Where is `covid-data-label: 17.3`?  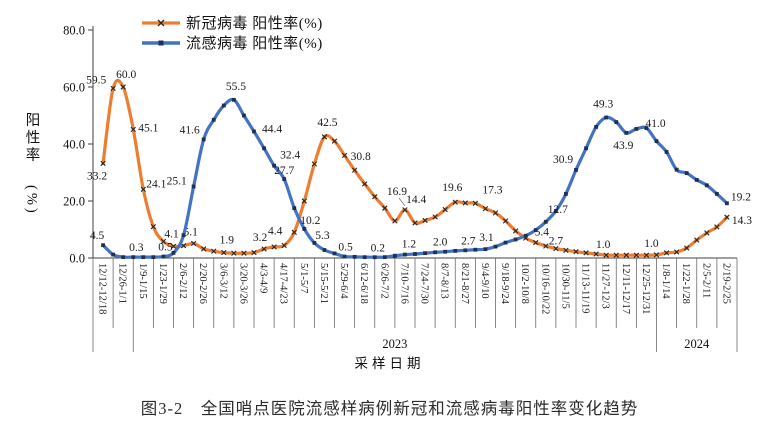
covid-data-label: 17.3 is located at coordinates (492, 191).